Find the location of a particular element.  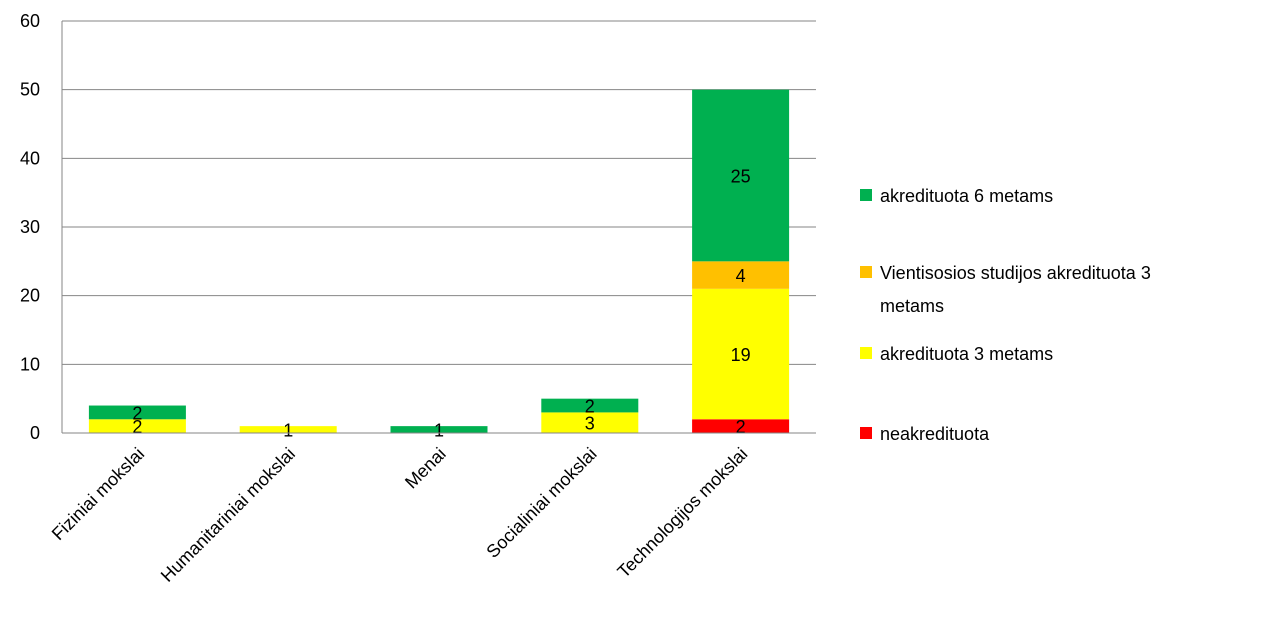

data-label: 25 is located at coordinates (741, 177).